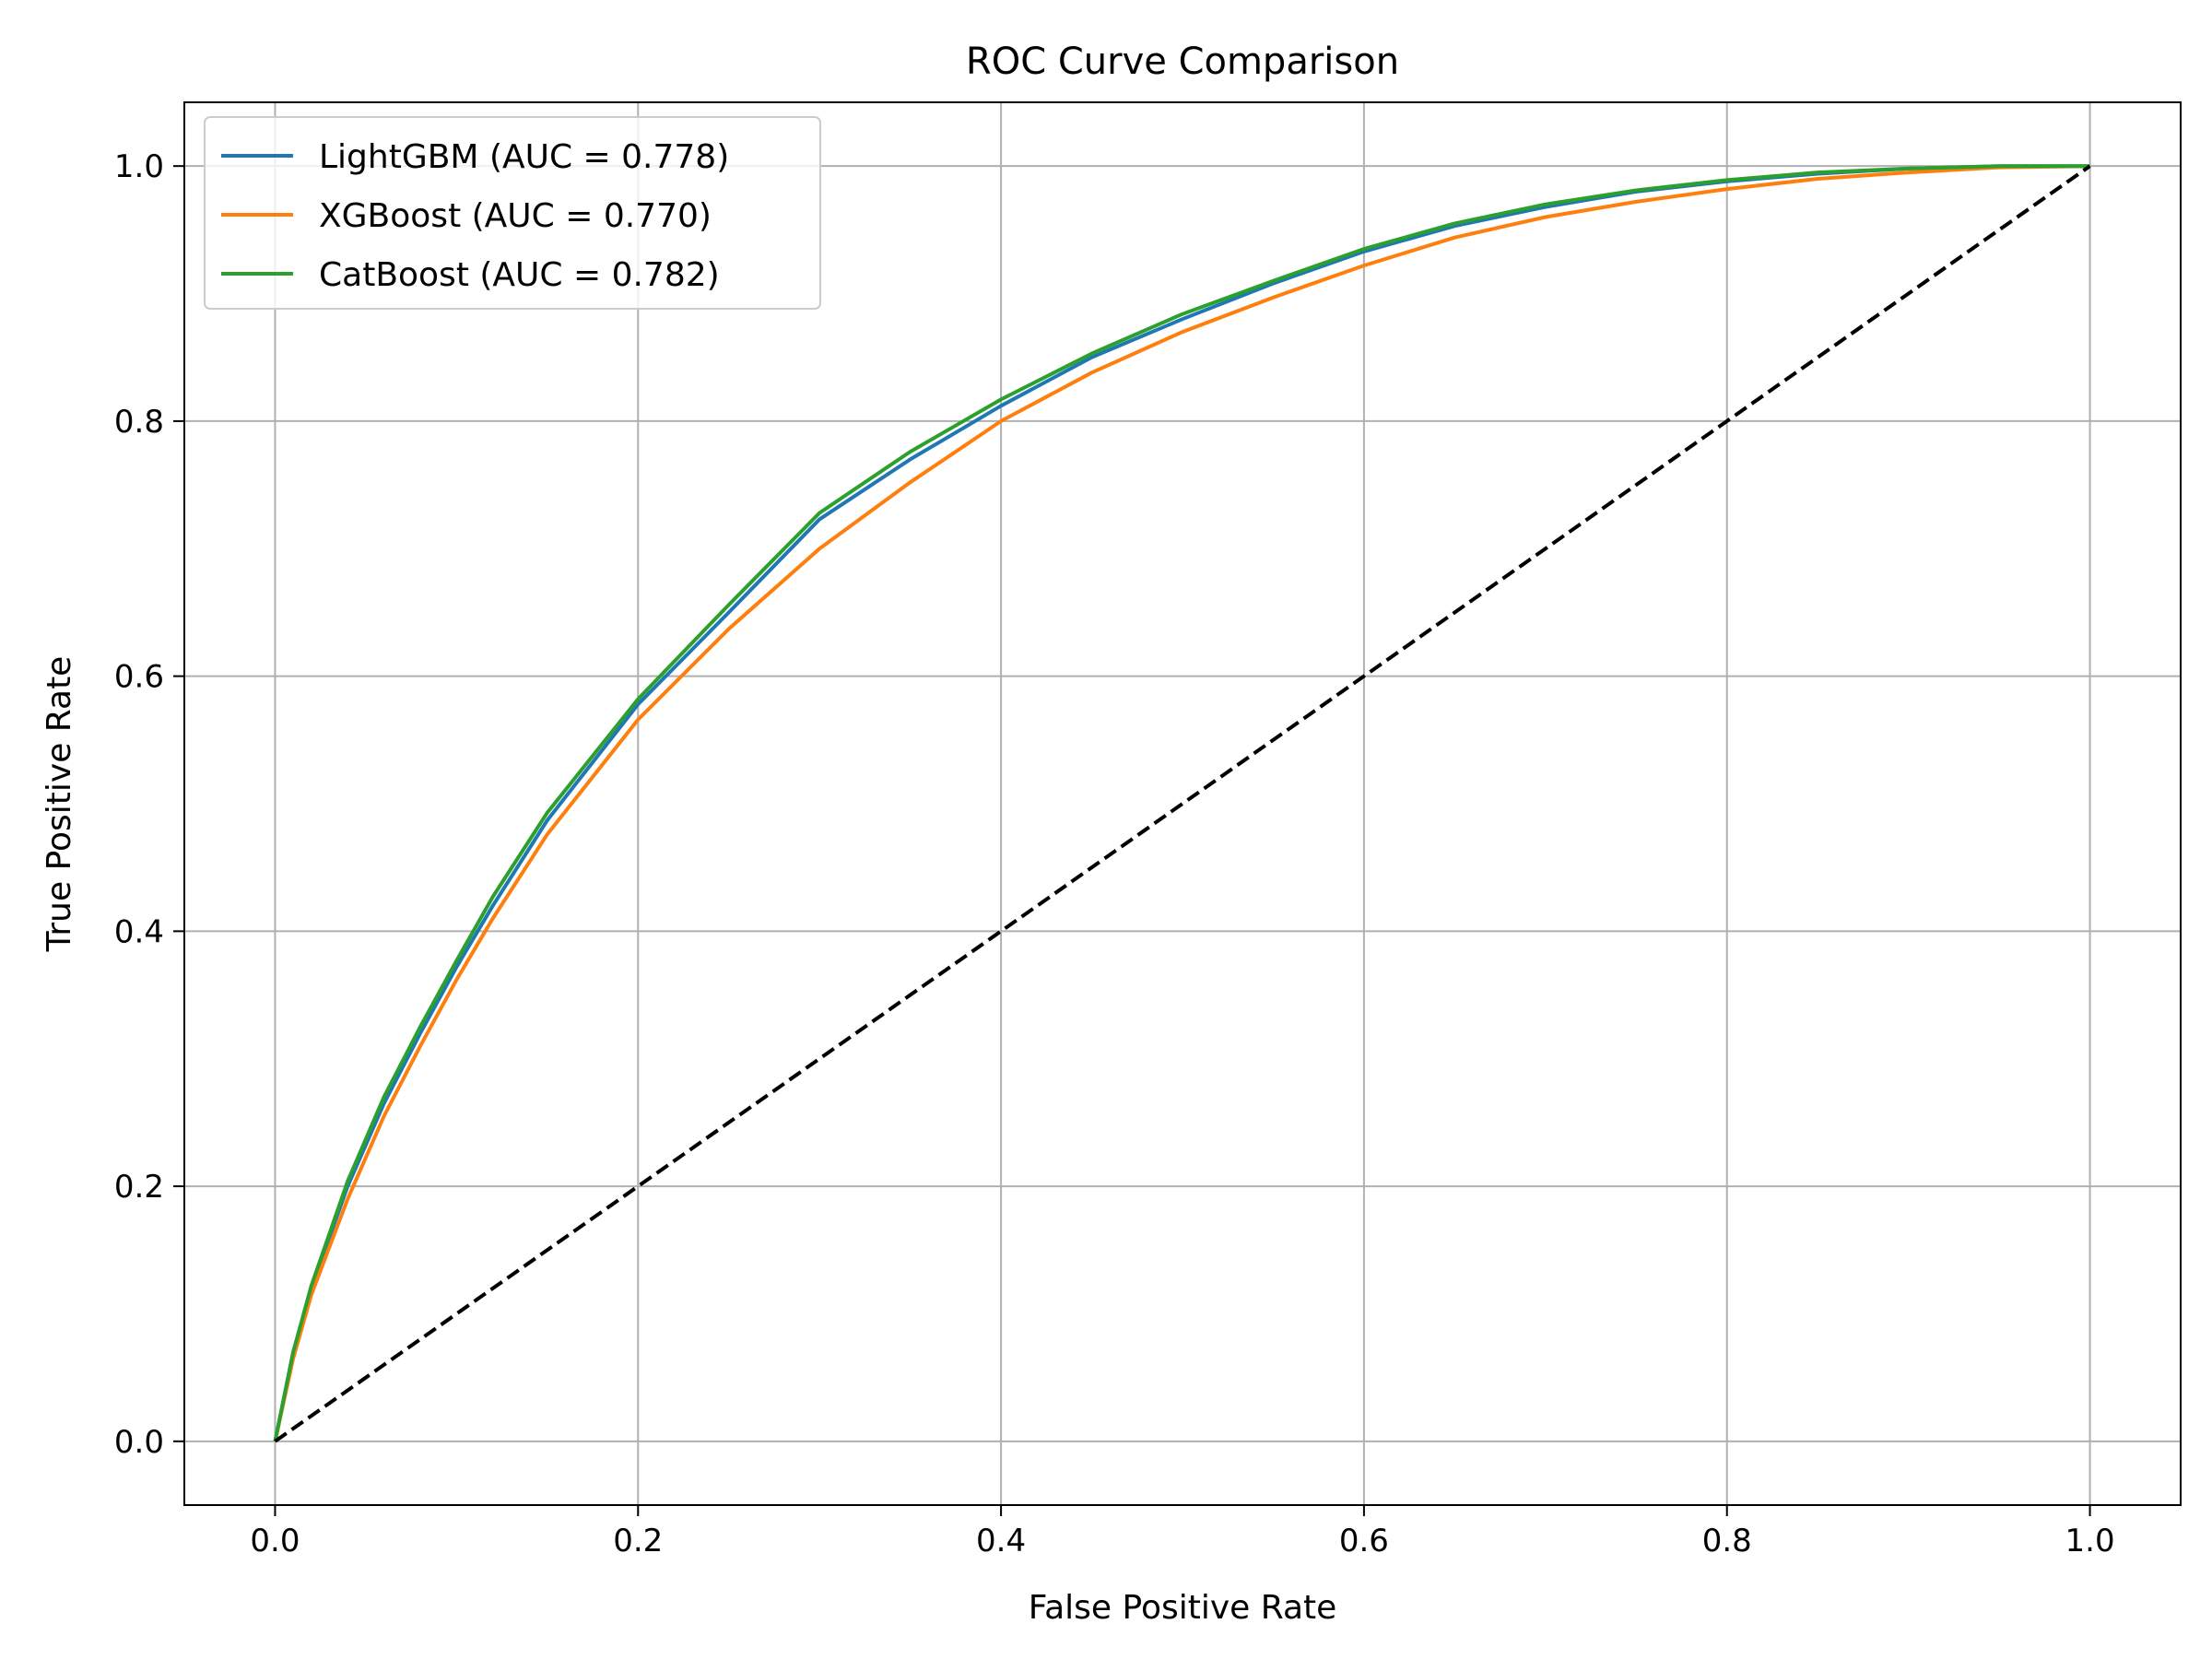 The image size is (2212, 1659). Describe the element at coordinates (139, 1187) in the screenshot. I see `y-tick-label: 0.2` at that location.